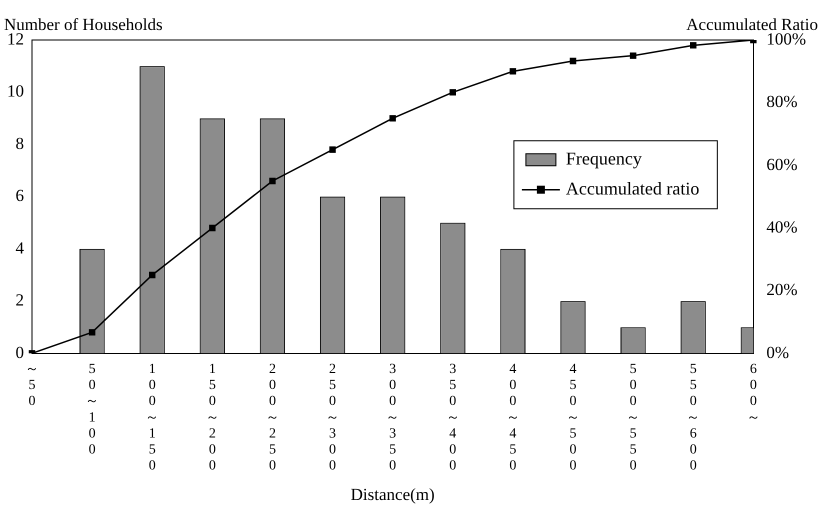  I want to click on y2-tick-label: 40%, so click(782, 226).